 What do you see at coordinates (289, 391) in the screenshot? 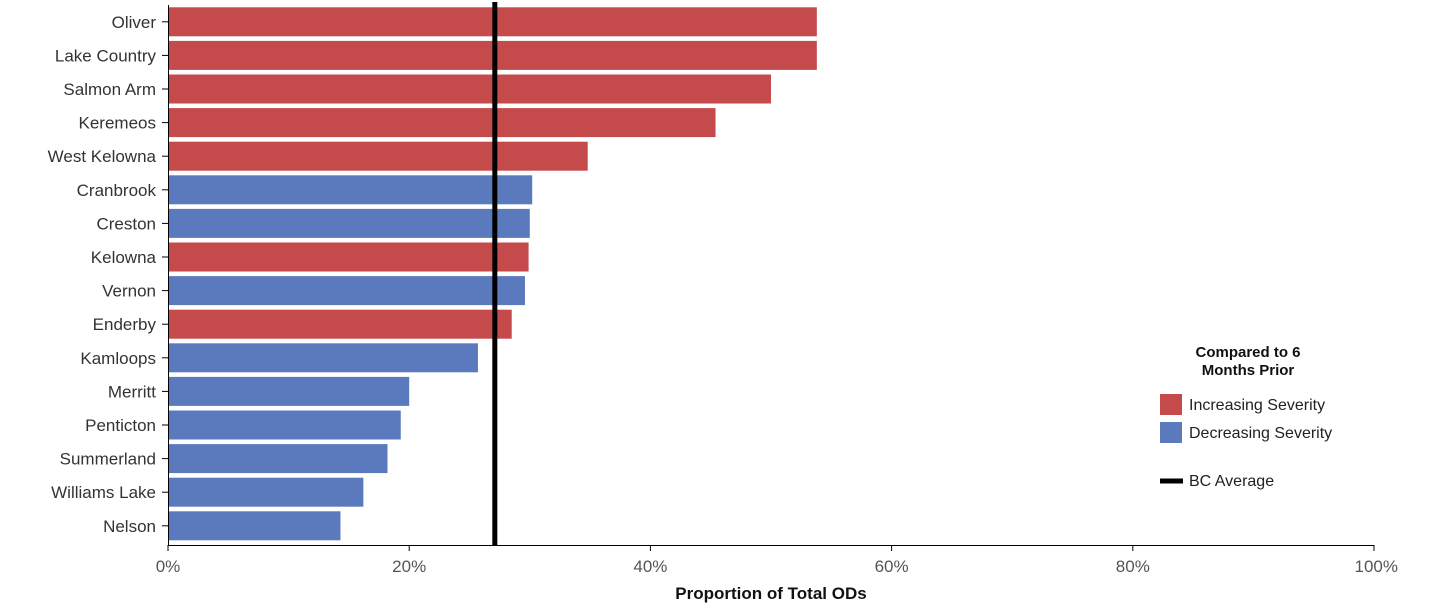
I see `bar-merritt` at bounding box center [289, 391].